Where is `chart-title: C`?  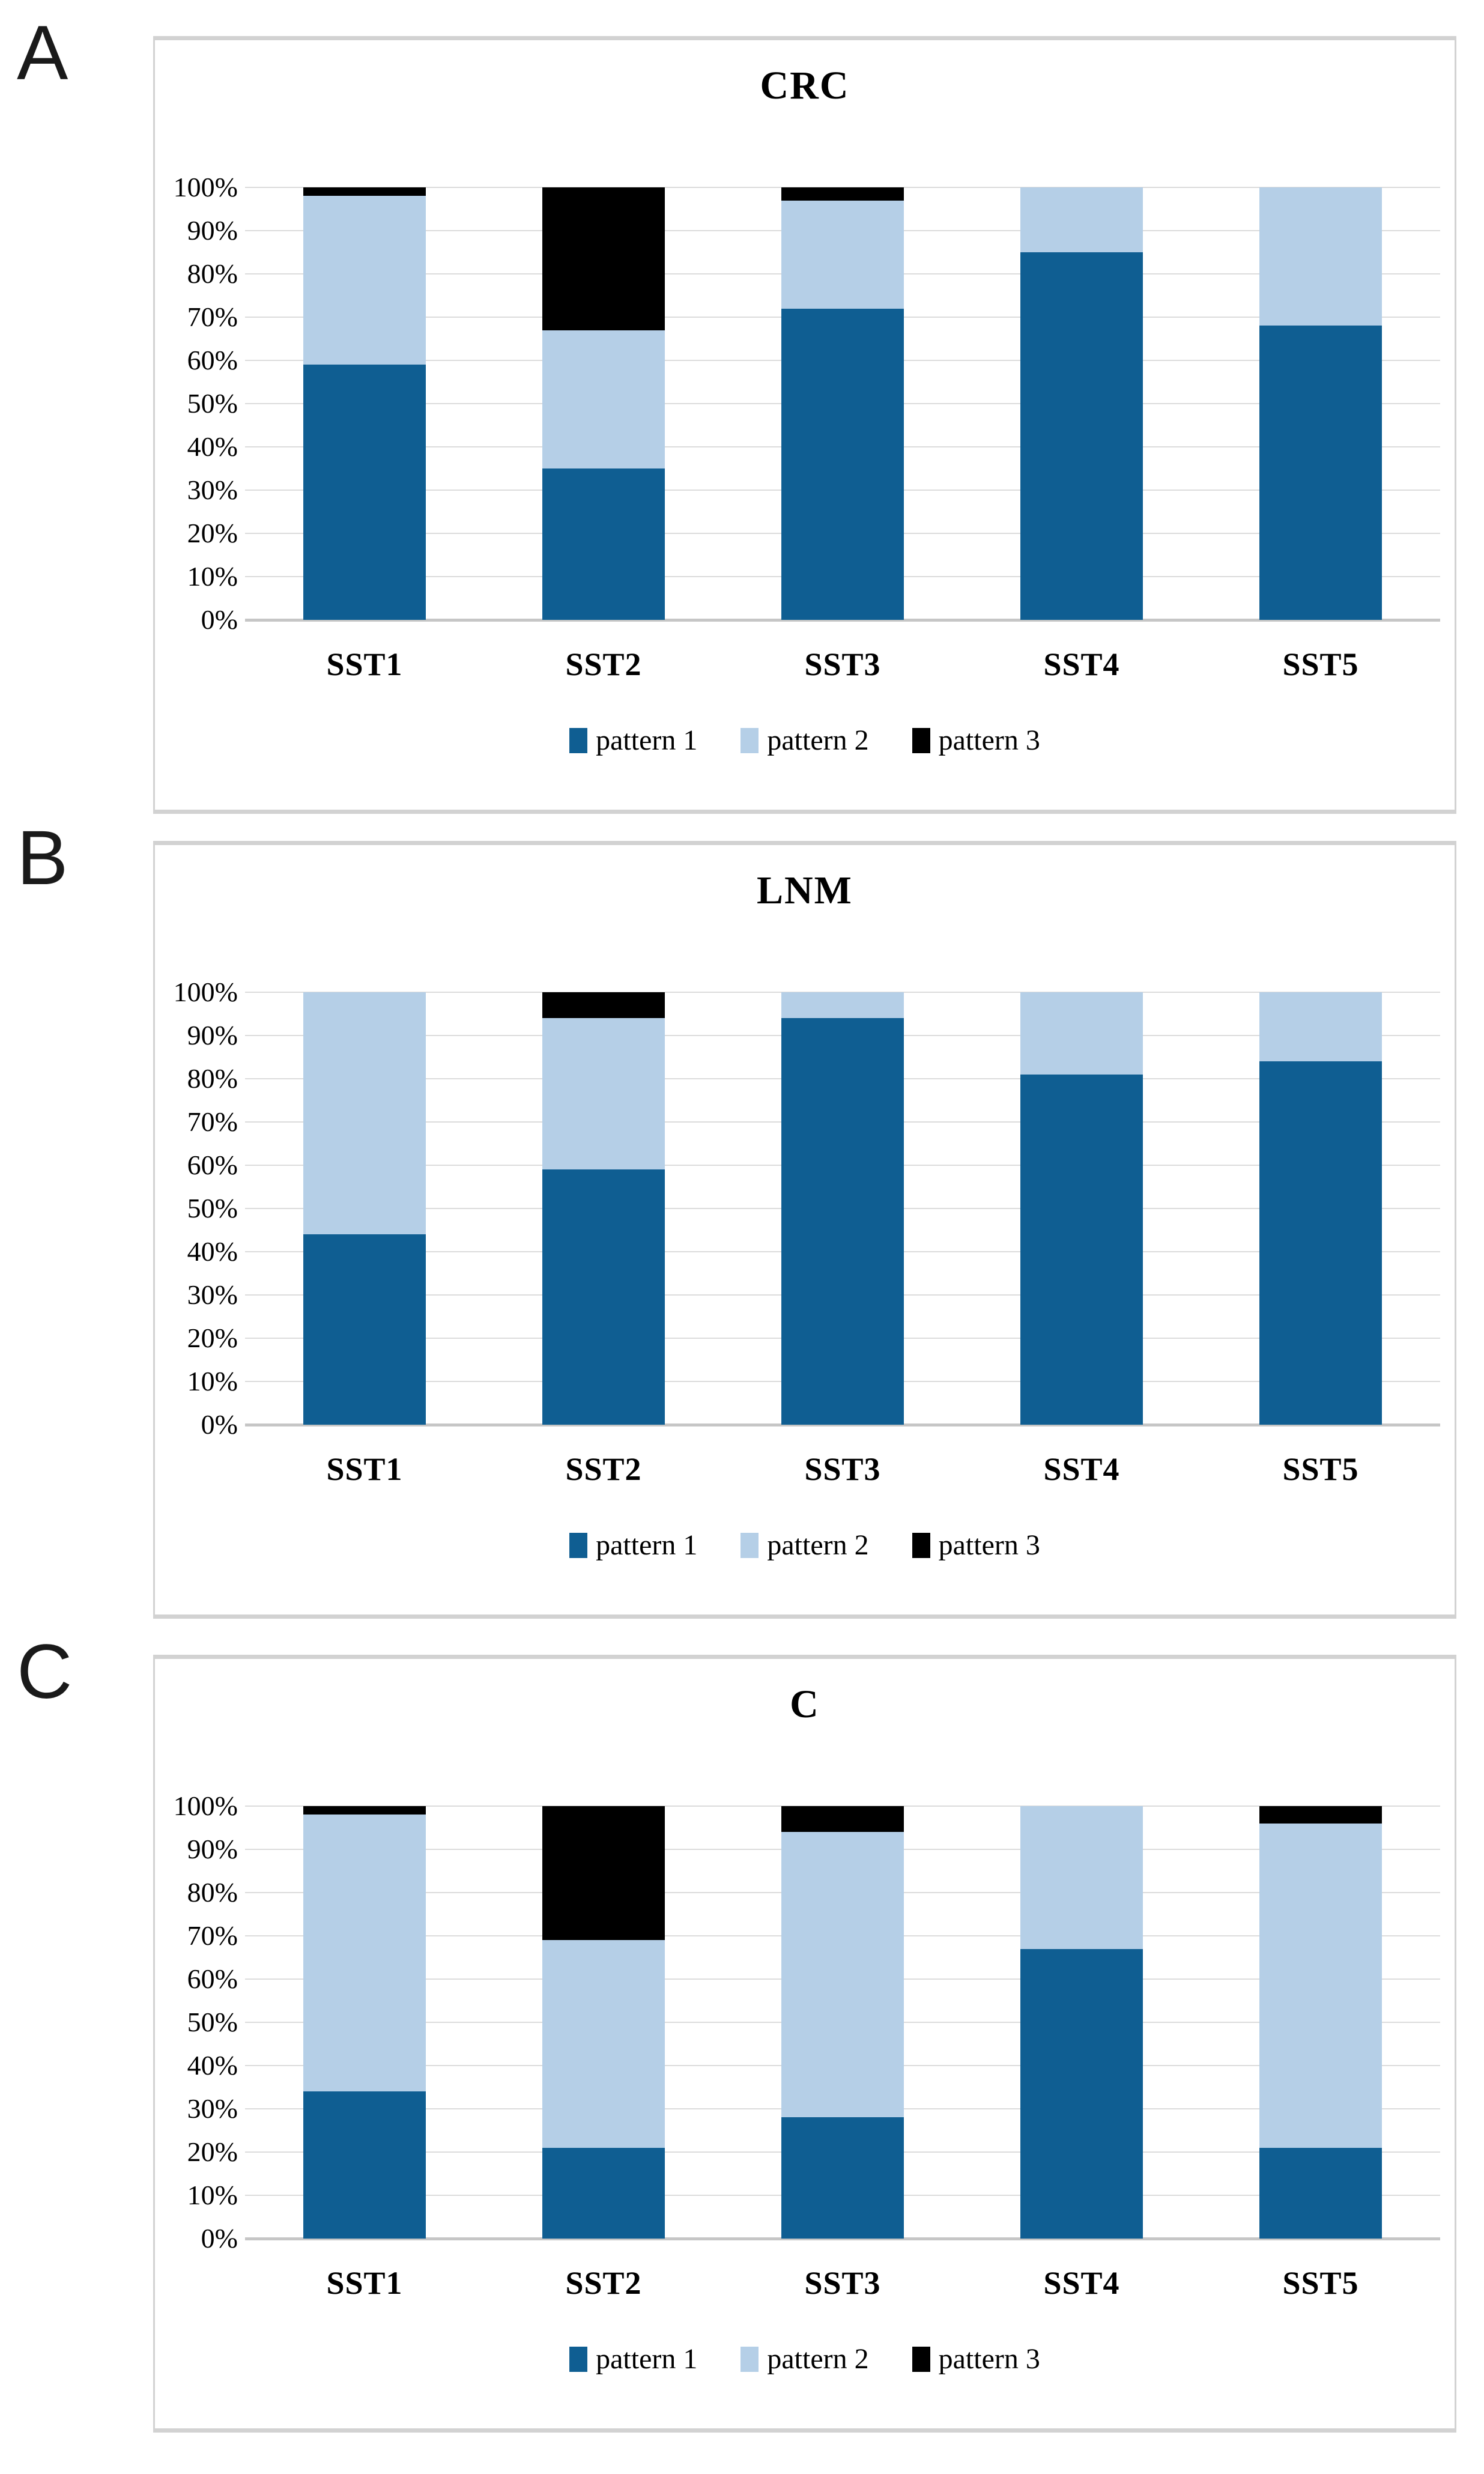
chart-title: C is located at coordinates (805, 1704).